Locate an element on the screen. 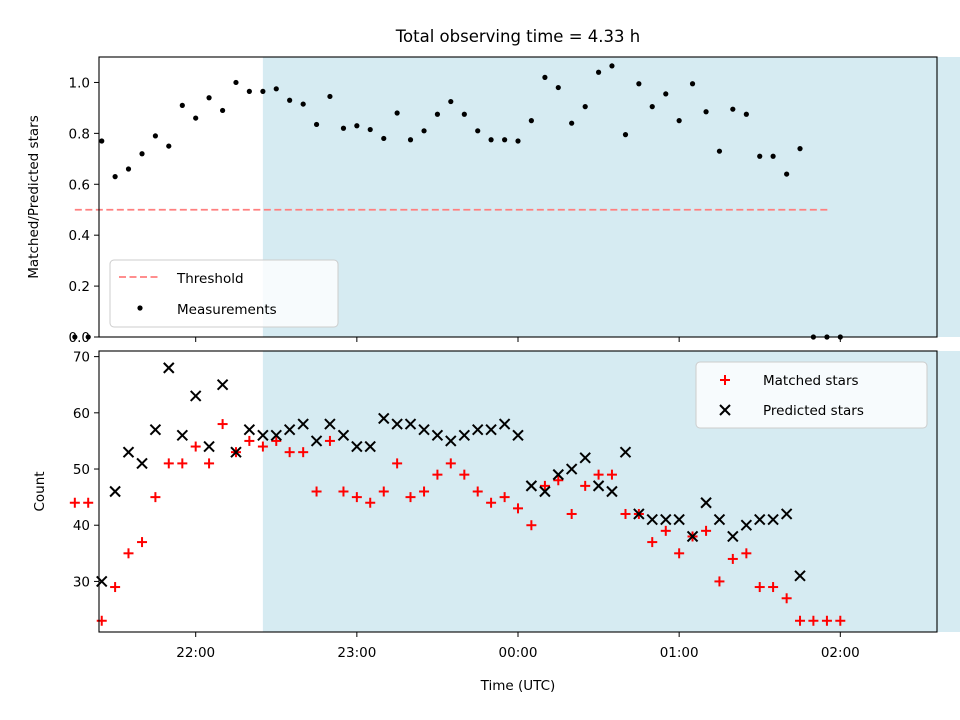 The image size is (960, 720). top-x-ticks is located at coordinates (518, 339).